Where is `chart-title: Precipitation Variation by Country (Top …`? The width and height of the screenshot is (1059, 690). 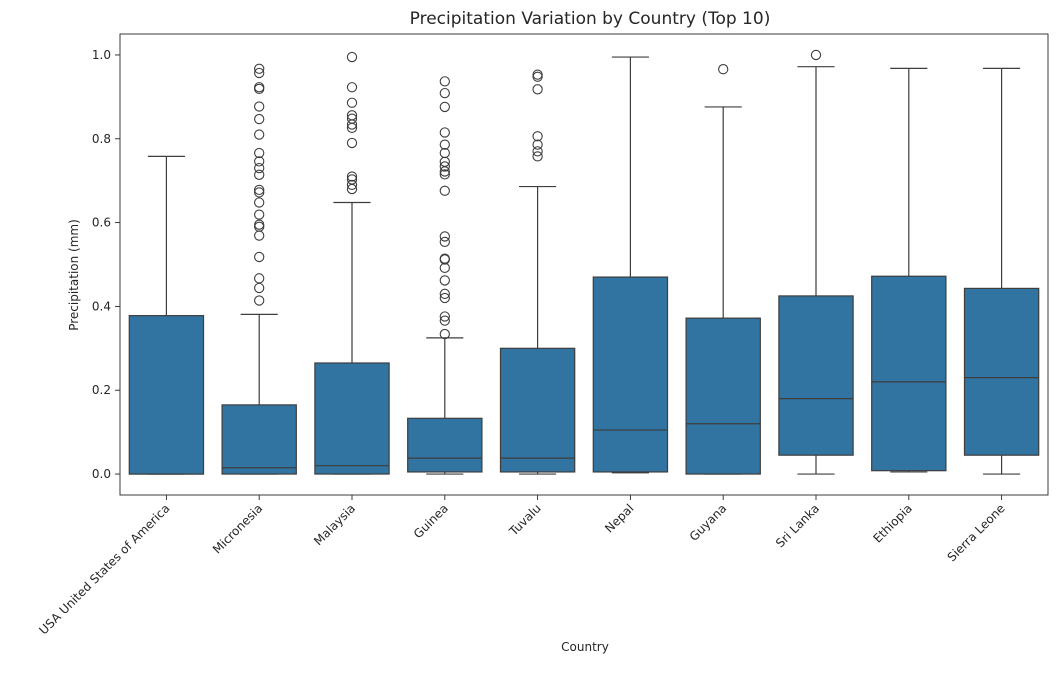 chart-title: Precipitation Variation by Country (Top … is located at coordinates (590, 19).